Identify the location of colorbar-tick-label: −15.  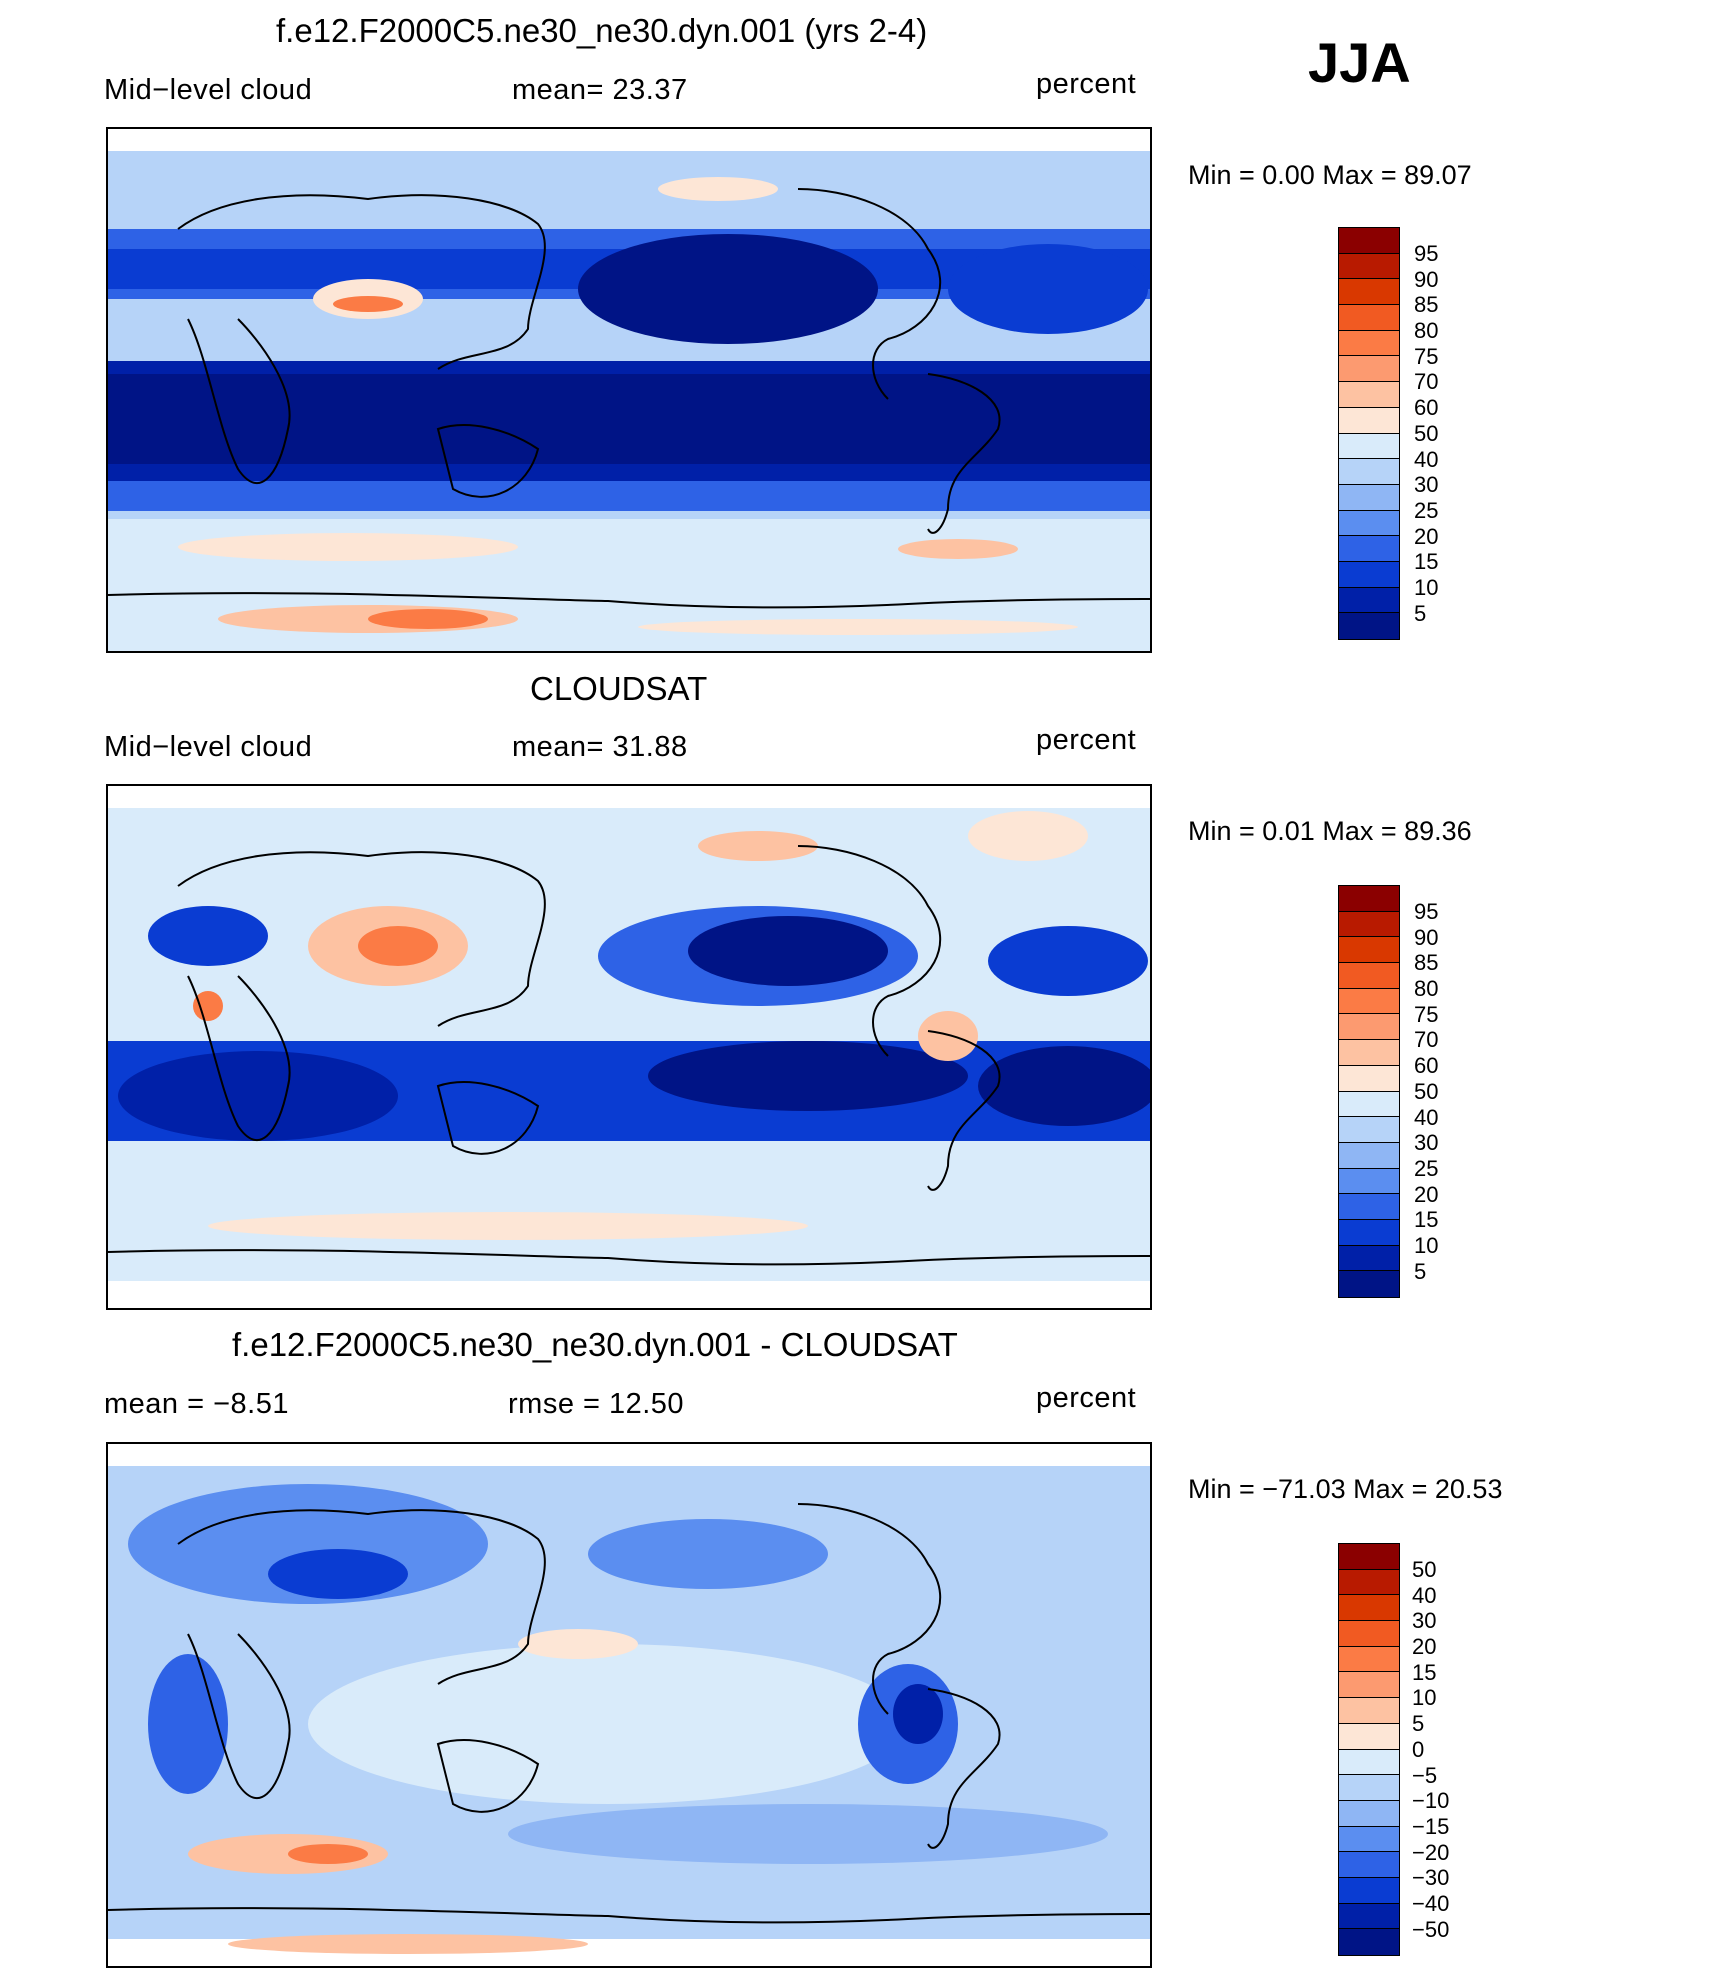
(1431, 1826).